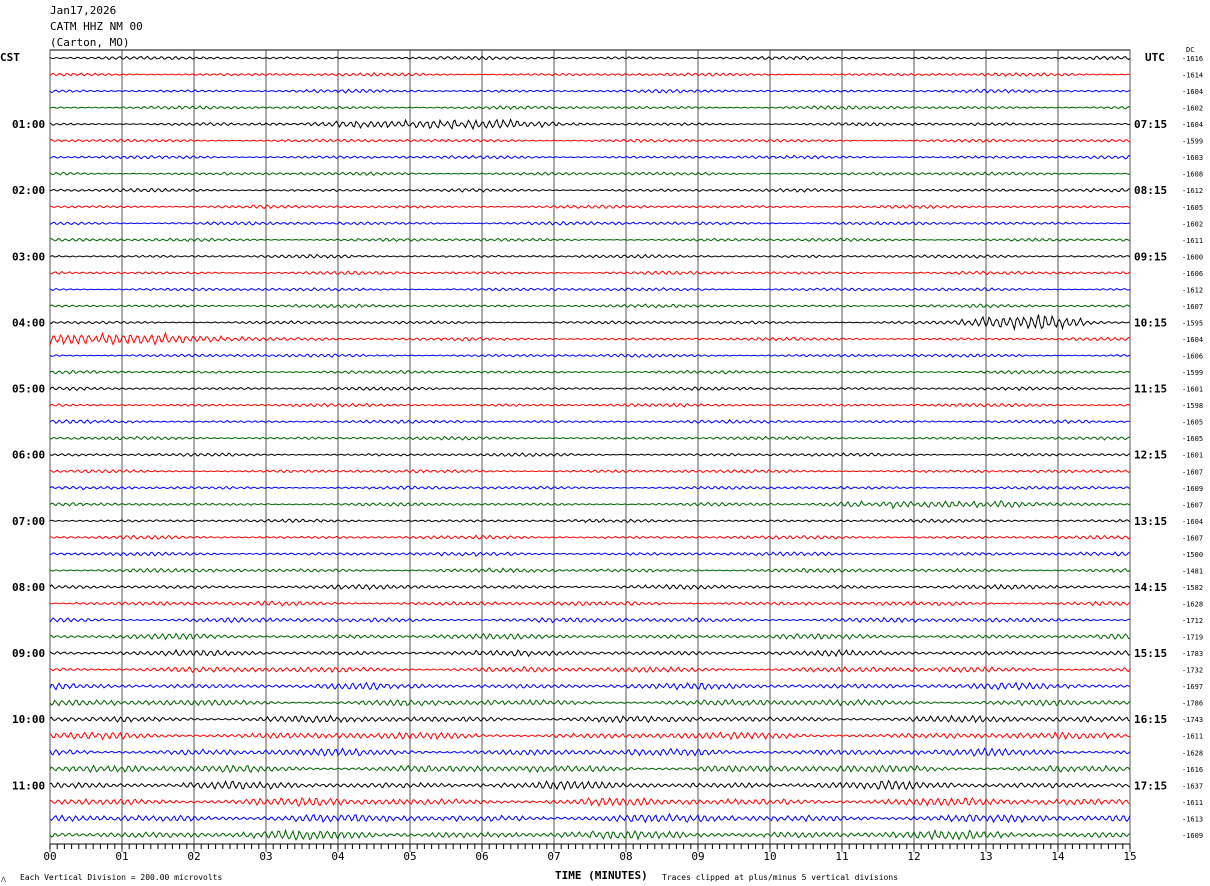 Image resolution: width=1210 pixels, height=886 pixels. Describe the element at coordinates (769, 856) in the screenshot. I see `x-tick-label: 10` at that location.